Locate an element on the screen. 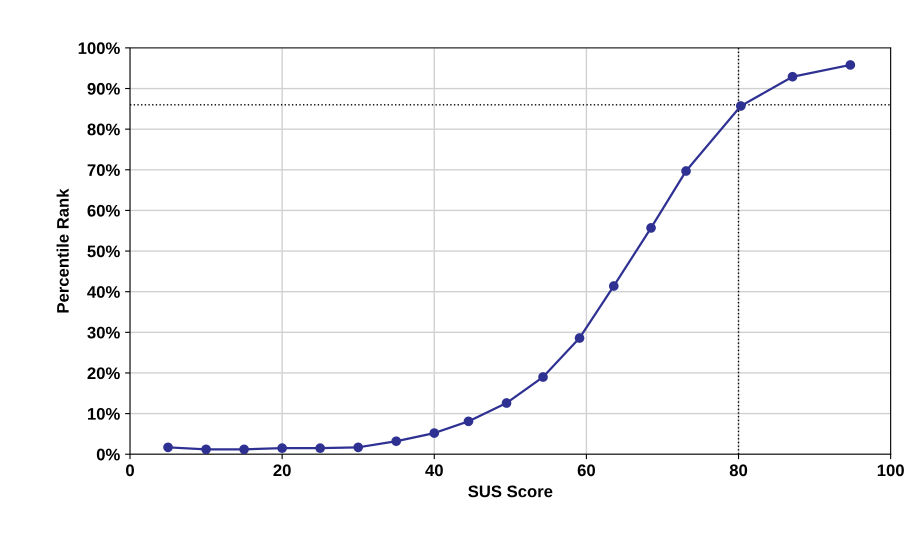 The image size is (922, 544). y-tick-label: 30% is located at coordinates (103, 332).